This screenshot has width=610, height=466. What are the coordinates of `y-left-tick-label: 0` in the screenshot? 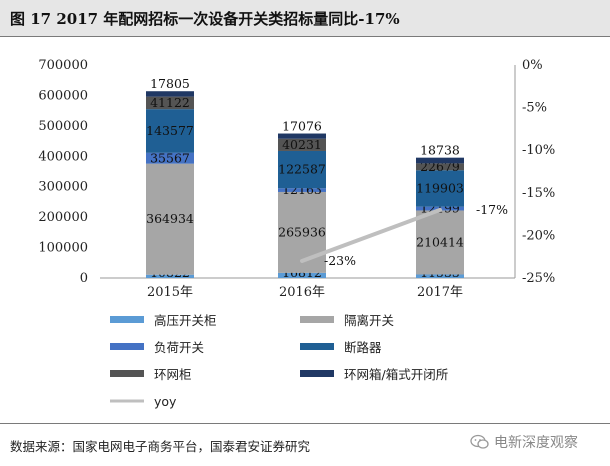 It's located at (84, 278).